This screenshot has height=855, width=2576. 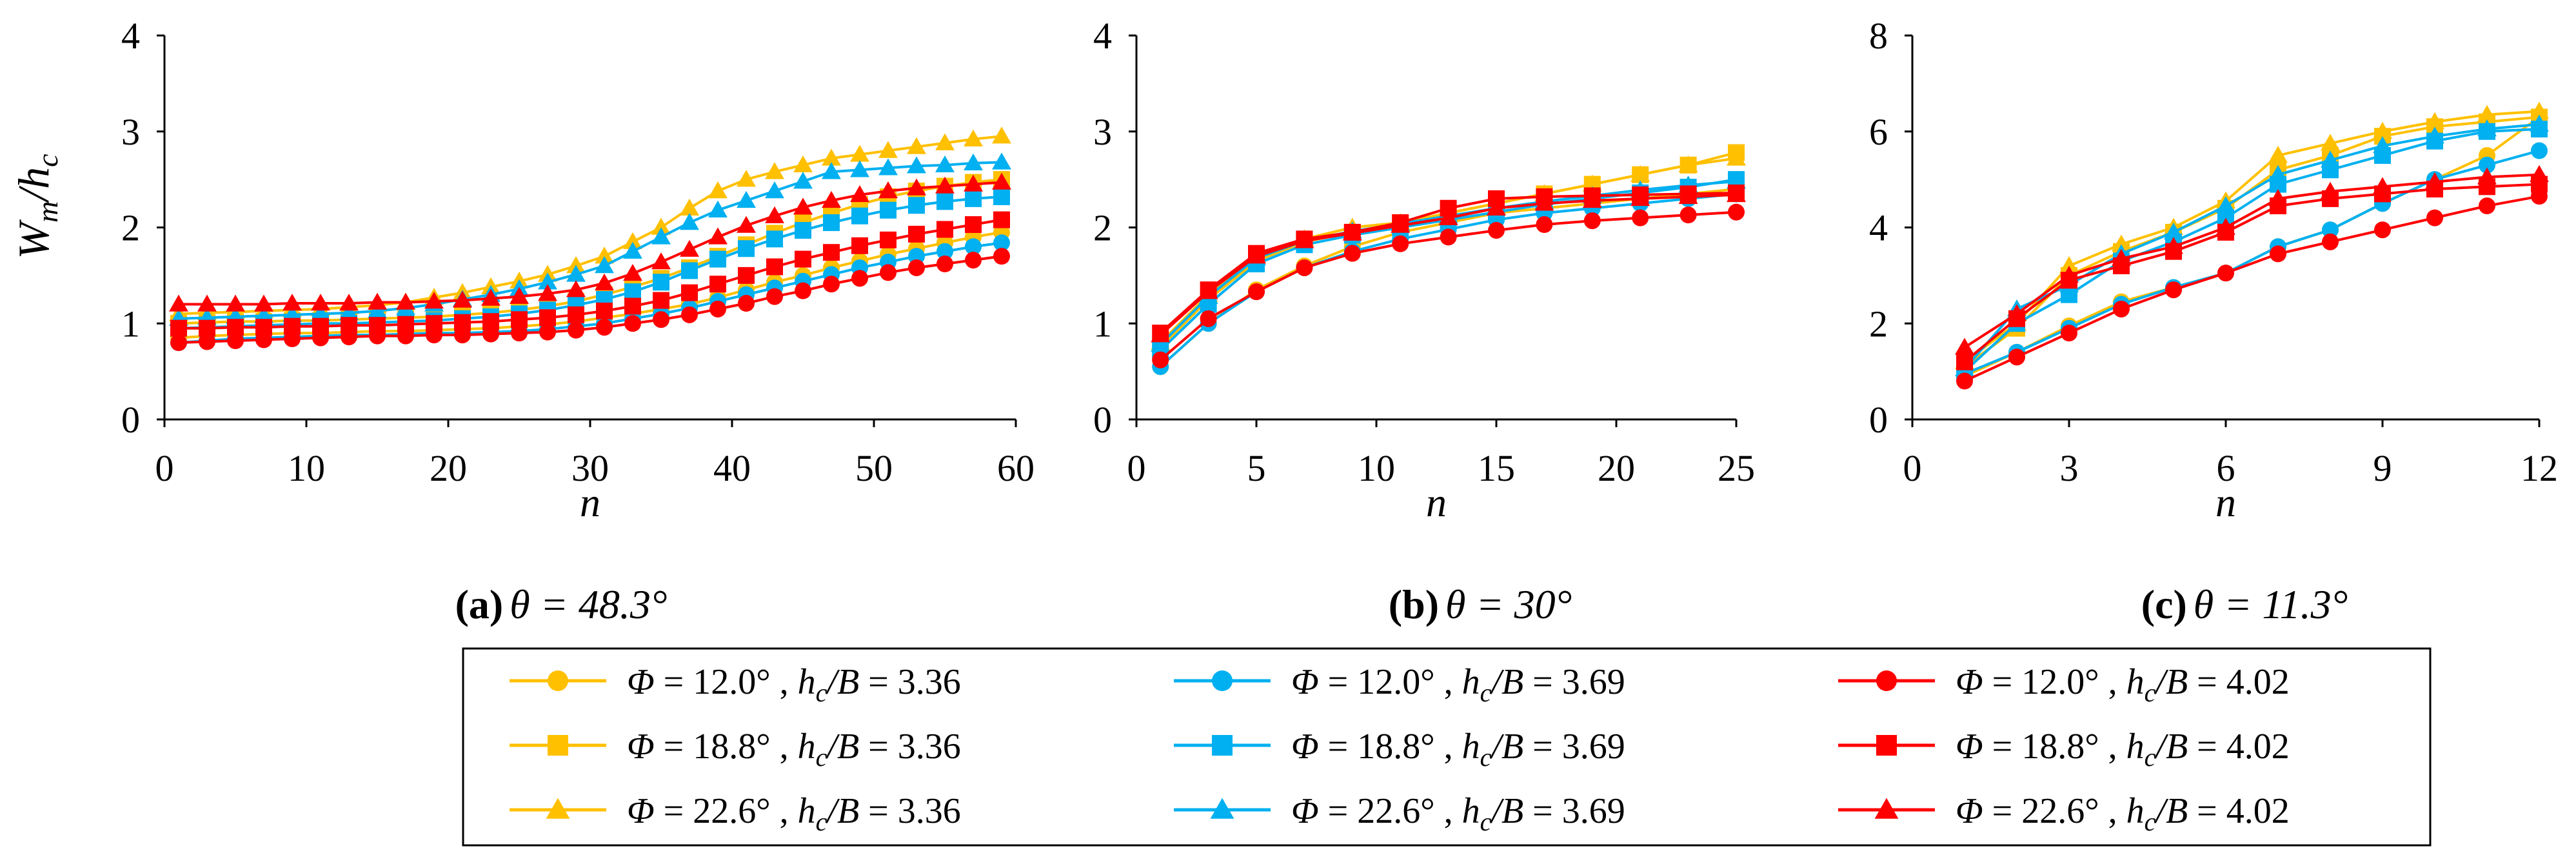 I want to click on y-label-h-sub: c, so click(x=48, y=160).